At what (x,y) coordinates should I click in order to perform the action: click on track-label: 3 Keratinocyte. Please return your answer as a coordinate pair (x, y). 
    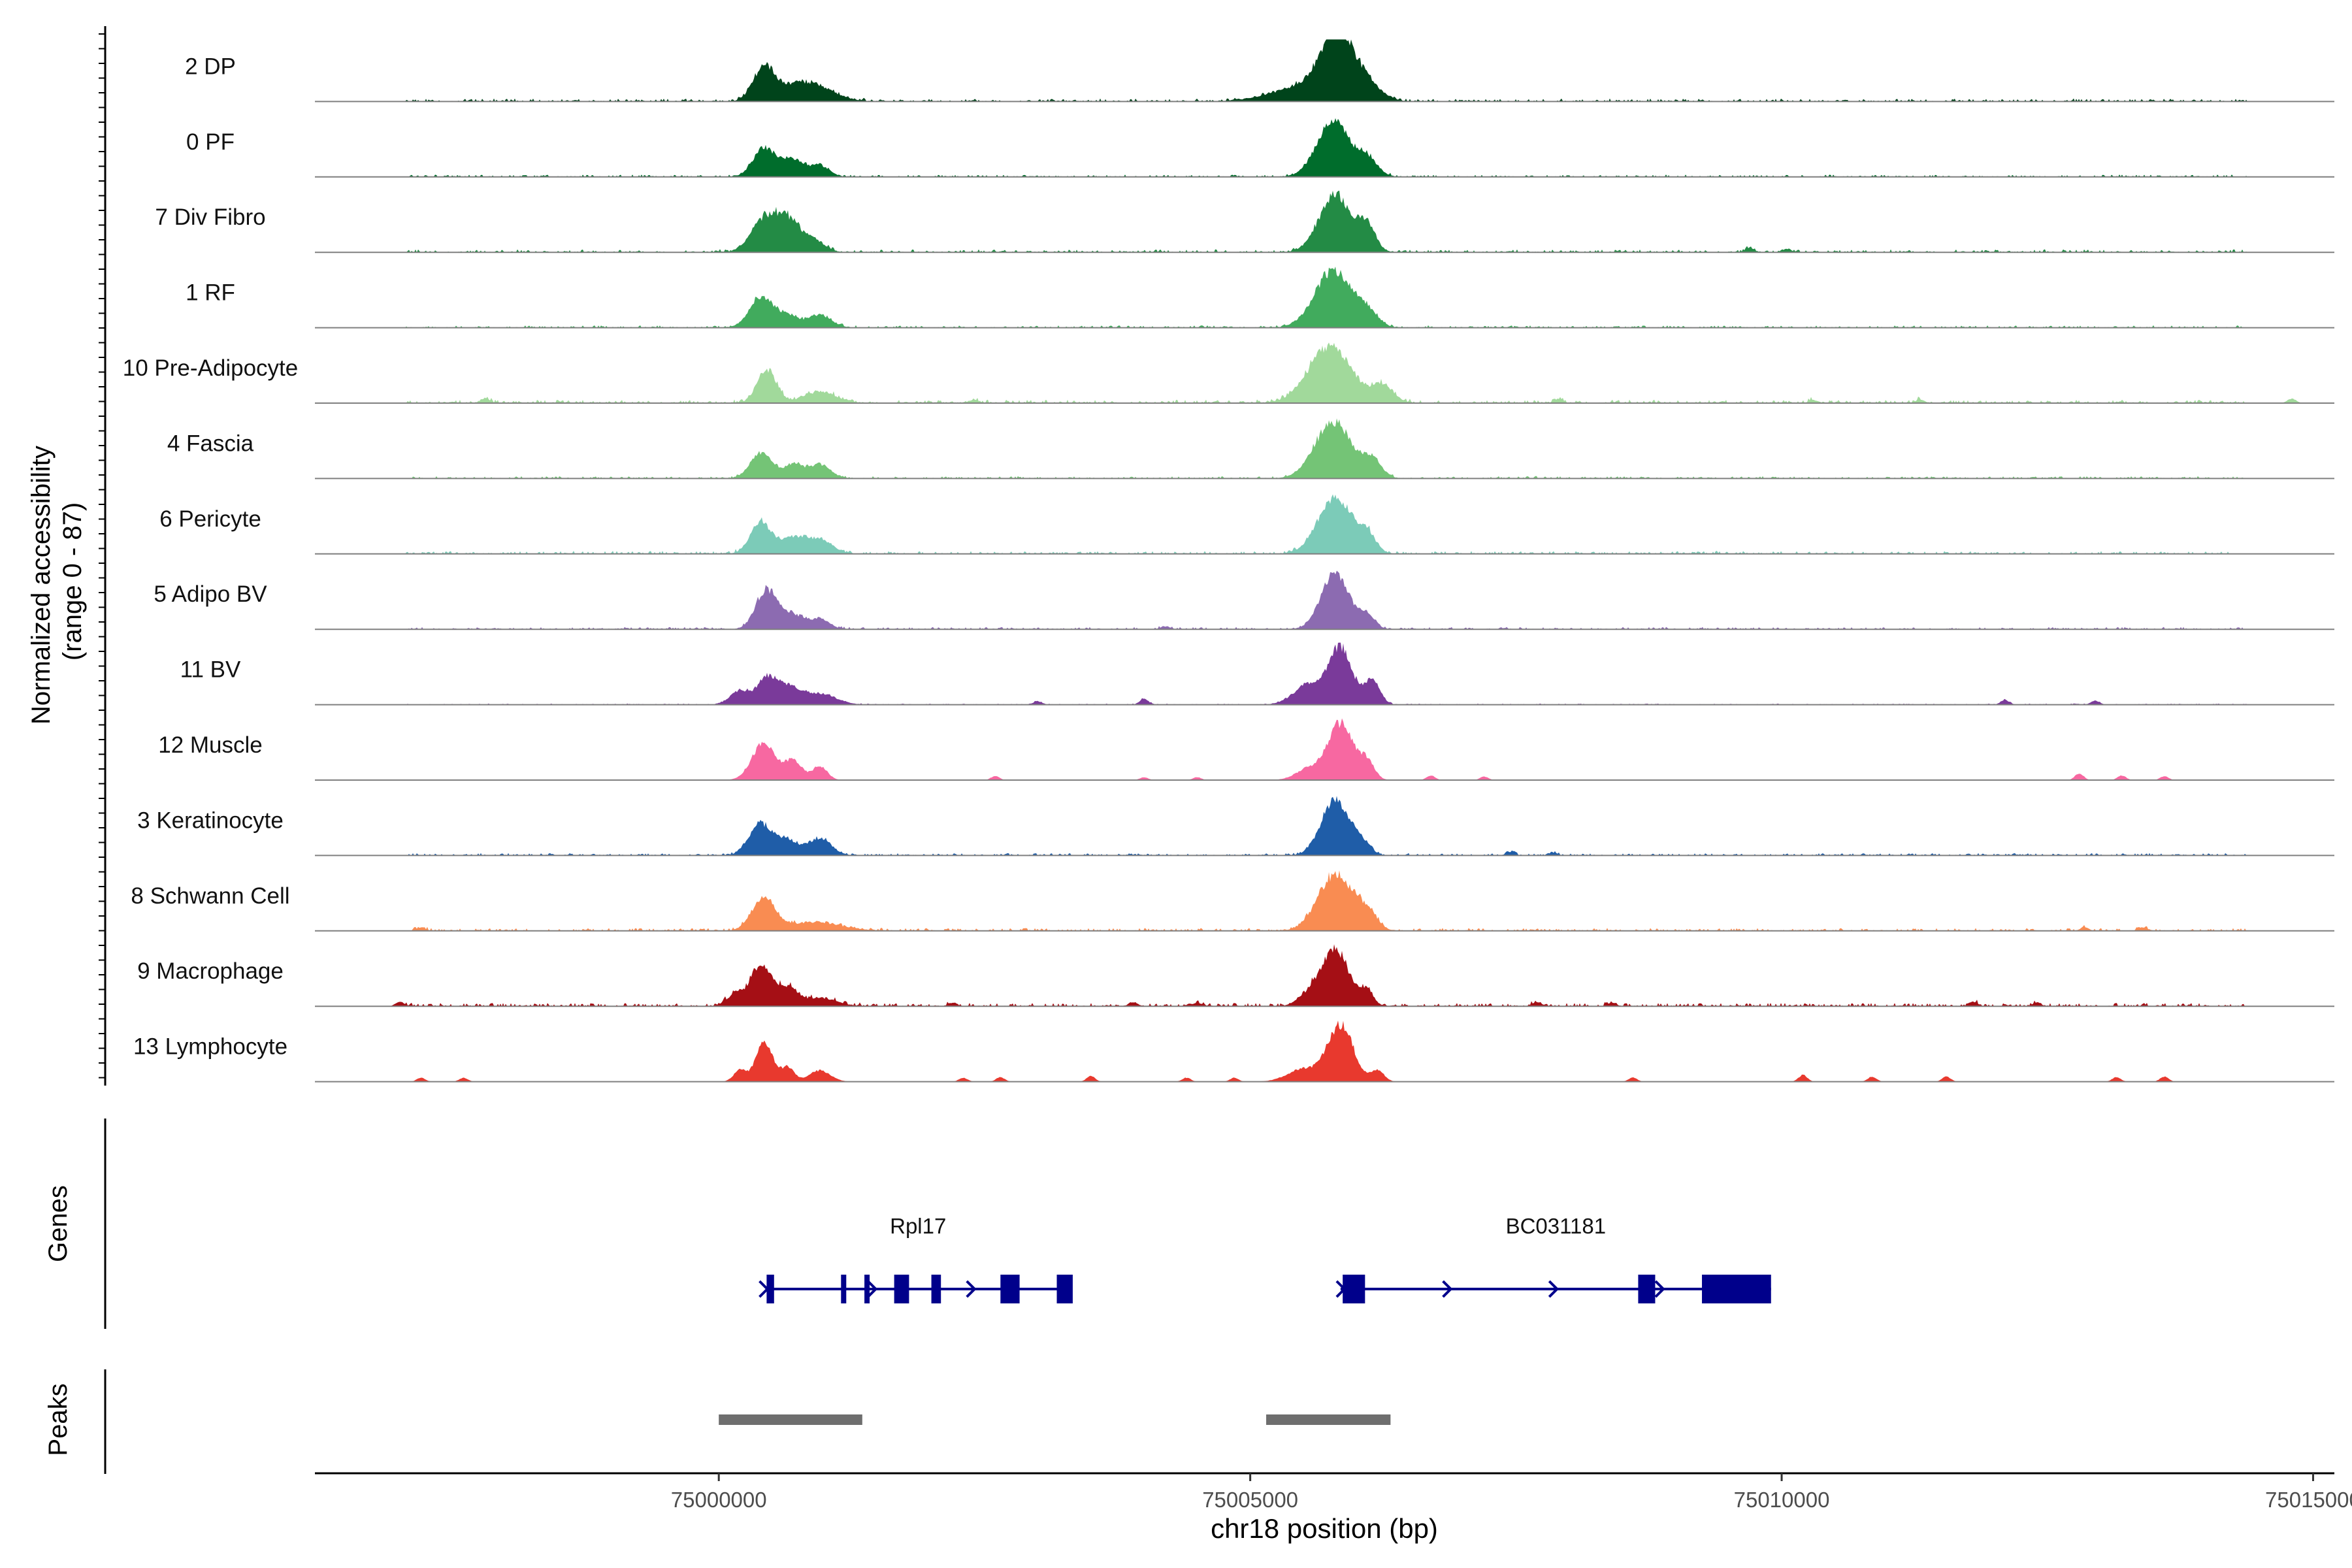
    Looking at the image, I should click on (210, 820).